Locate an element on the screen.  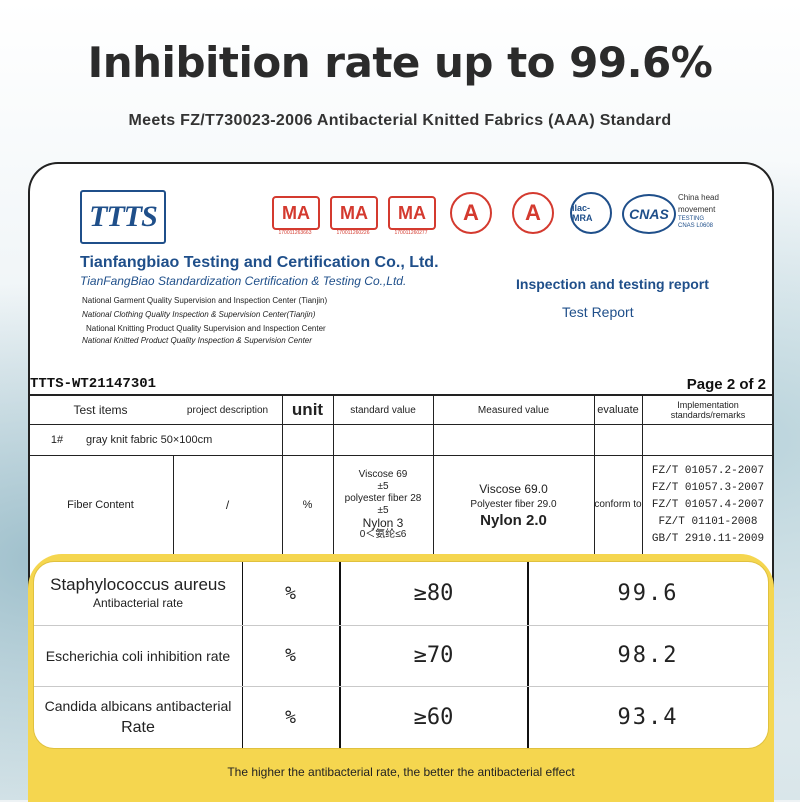
cnas-subcaption: TESTING CNAS L0608 is located at coordinates (695, 223).